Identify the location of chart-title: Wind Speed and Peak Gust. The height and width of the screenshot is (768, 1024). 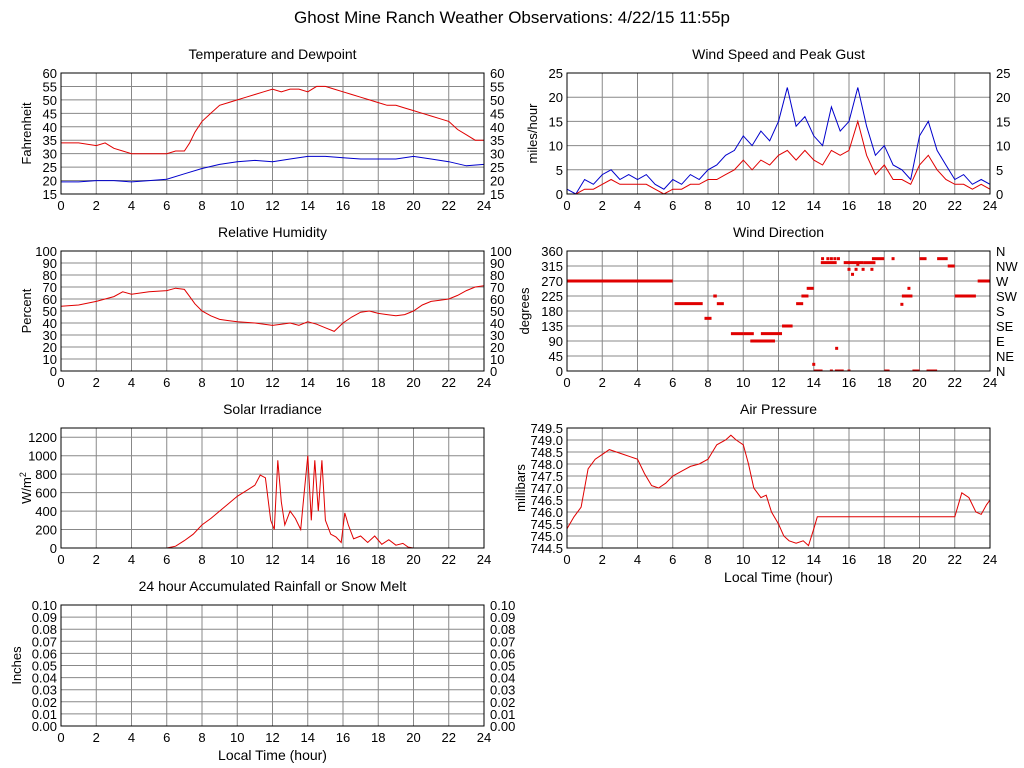
(778, 54).